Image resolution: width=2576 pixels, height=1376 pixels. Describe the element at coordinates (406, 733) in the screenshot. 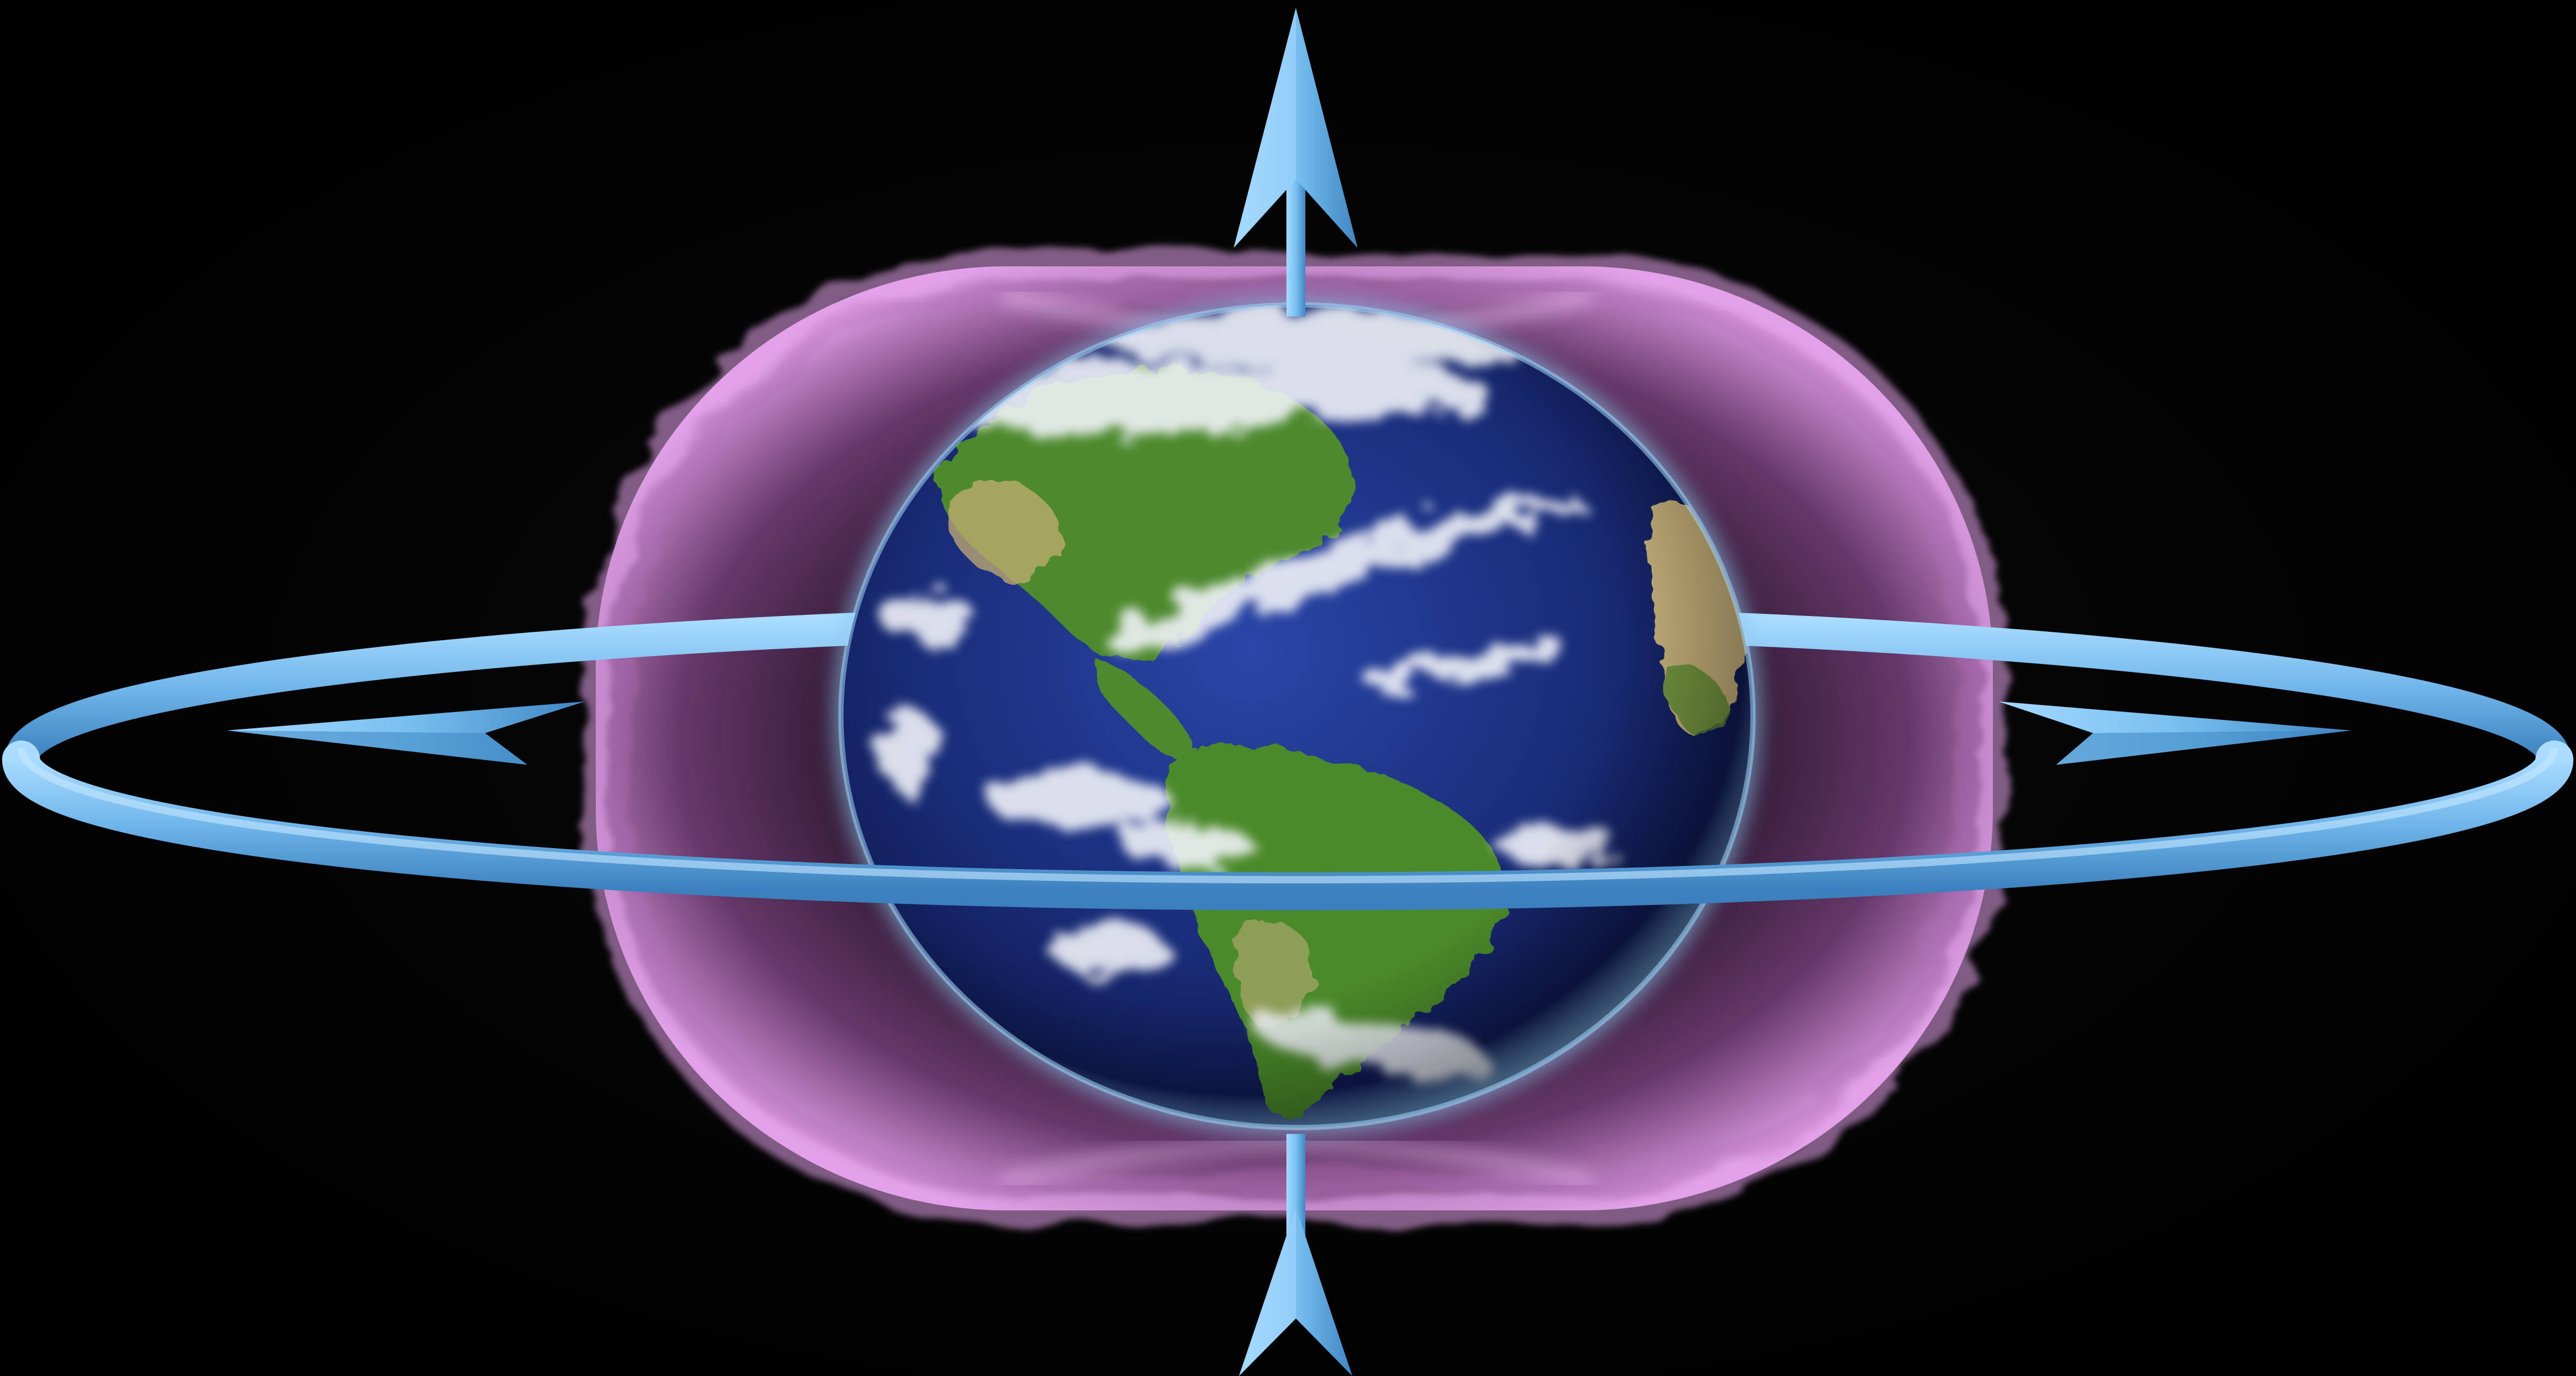

I see `arrow-left-icon` at that location.